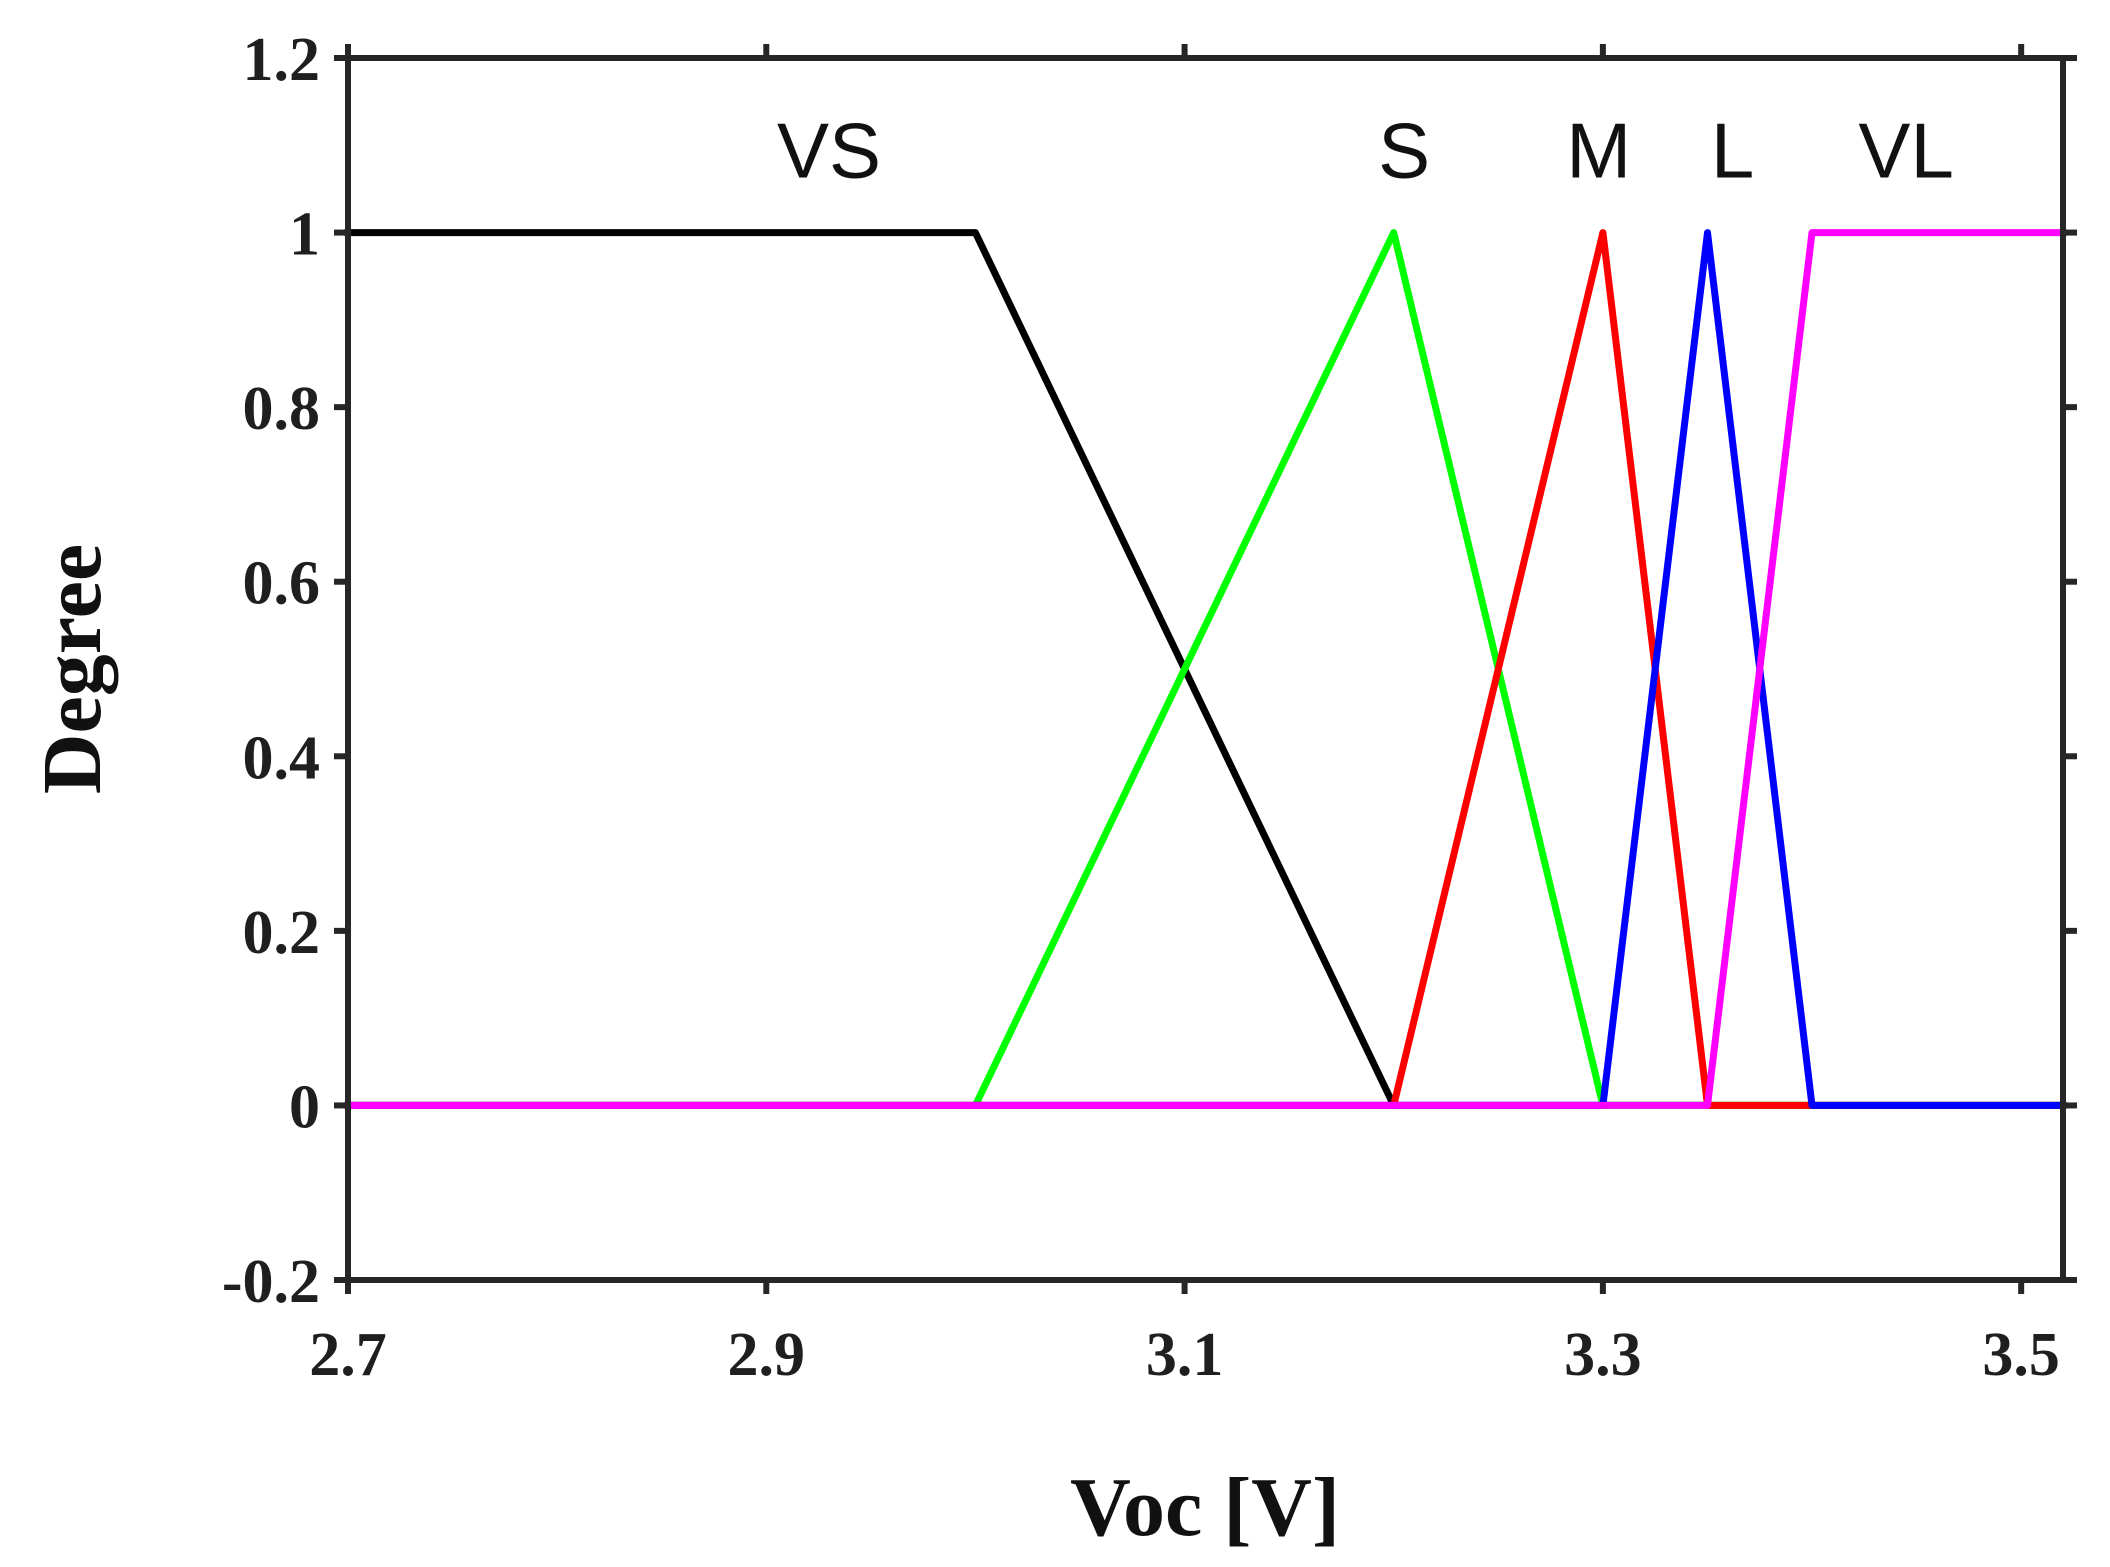  What do you see at coordinates (1365, 151) in the screenshot?
I see `series-label-layer: VS S M L VL` at bounding box center [1365, 151].